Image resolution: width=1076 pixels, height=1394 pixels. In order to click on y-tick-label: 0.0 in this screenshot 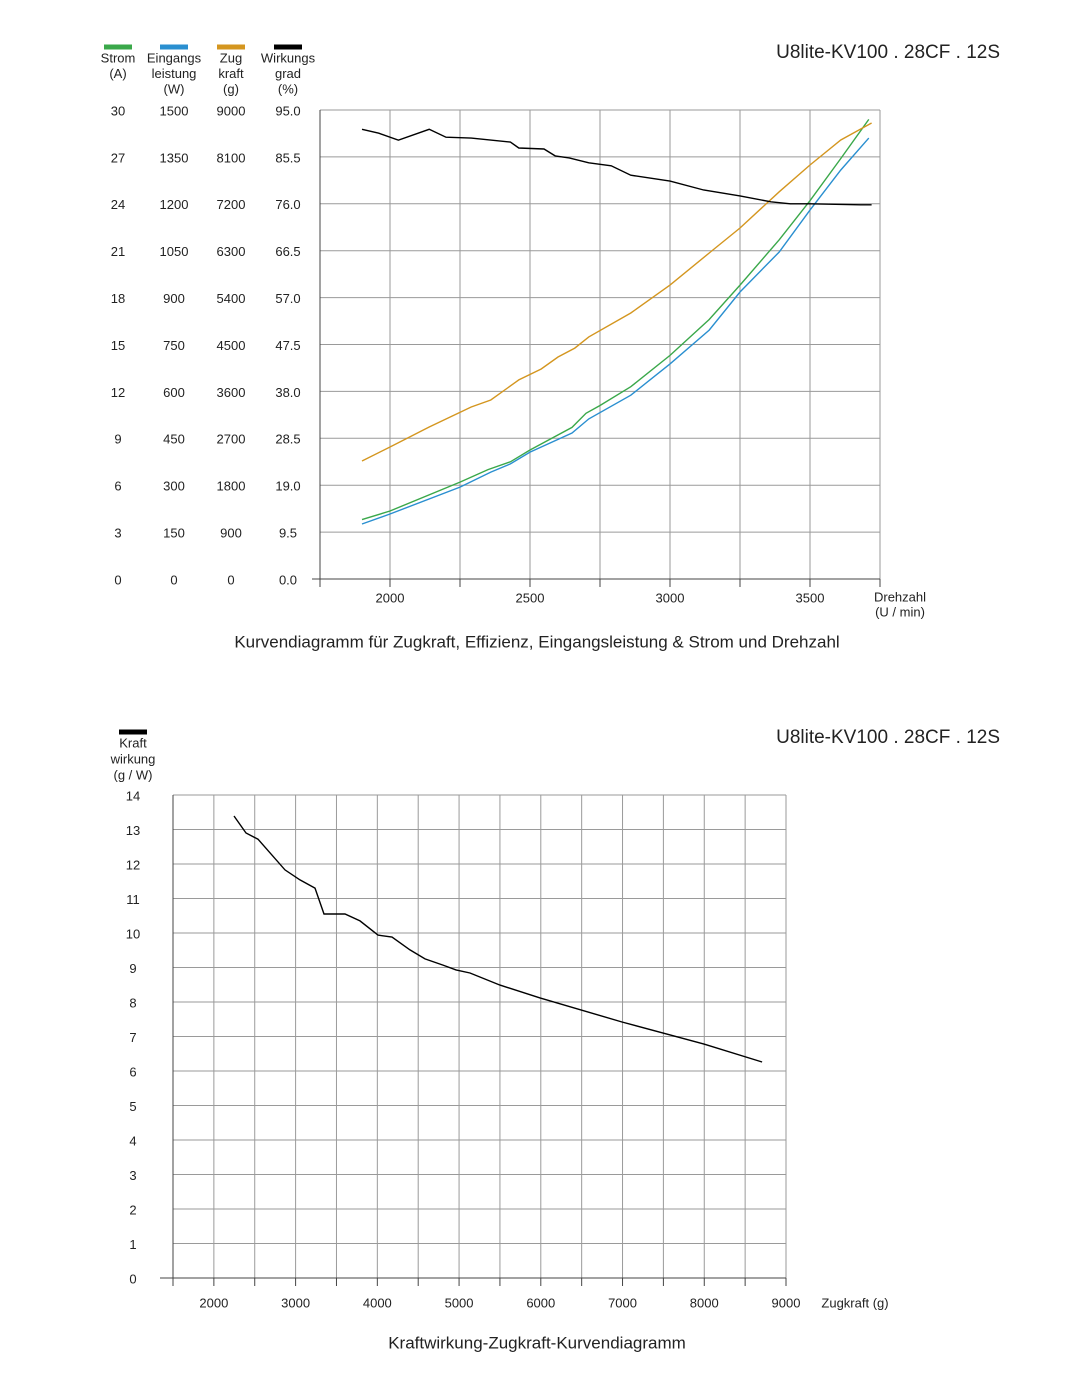, I will do `click(288, 579)`.